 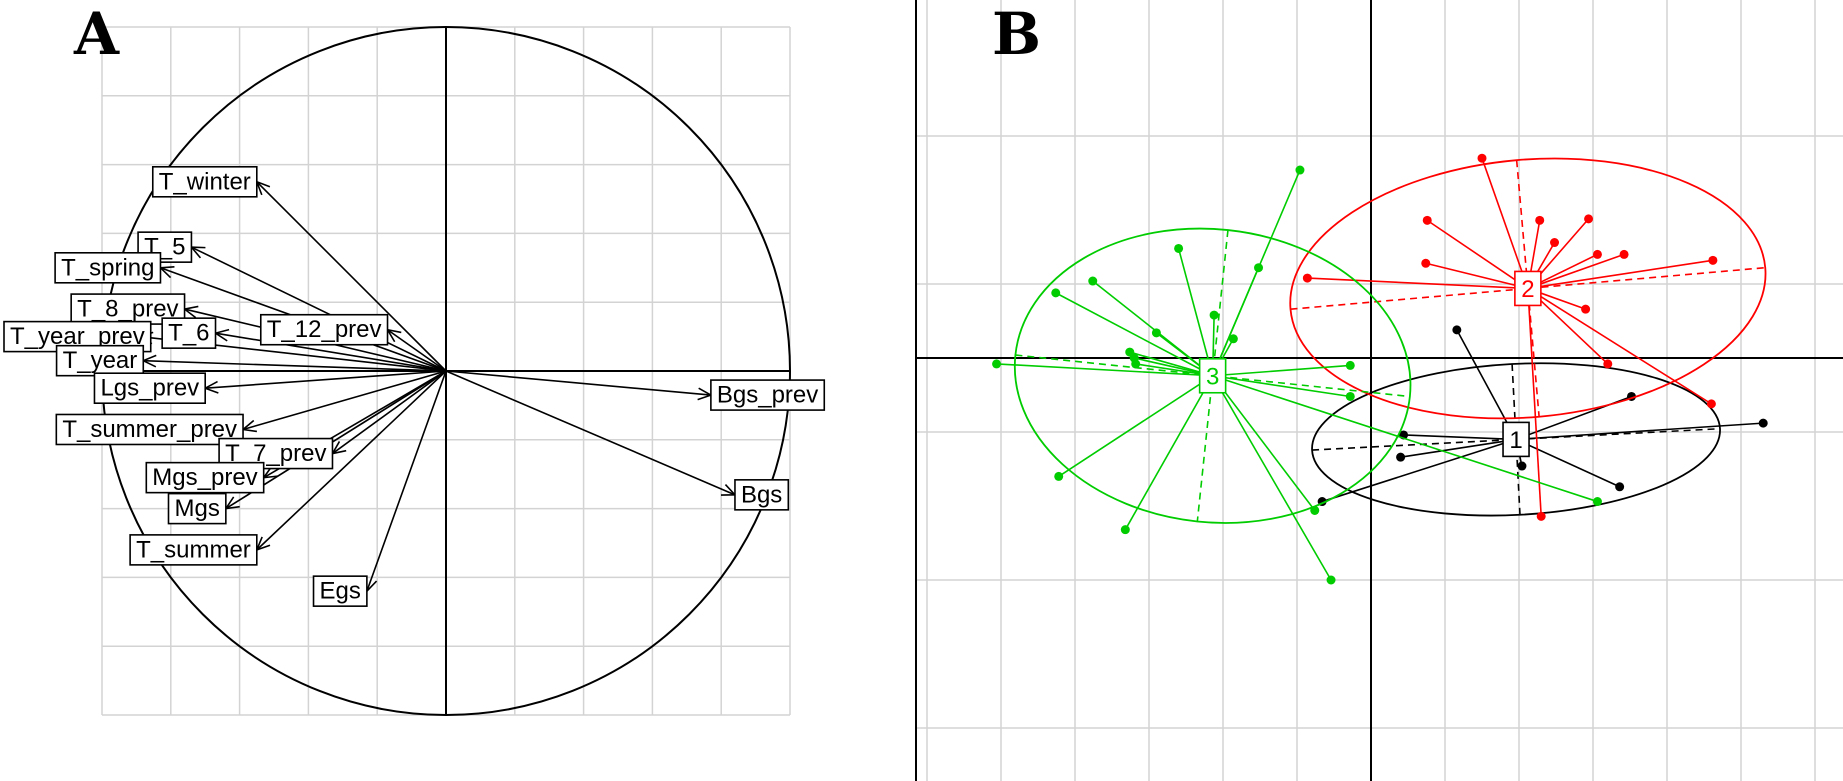 I want to click on variable-label-text: Egs, so click(x=340, y=591).